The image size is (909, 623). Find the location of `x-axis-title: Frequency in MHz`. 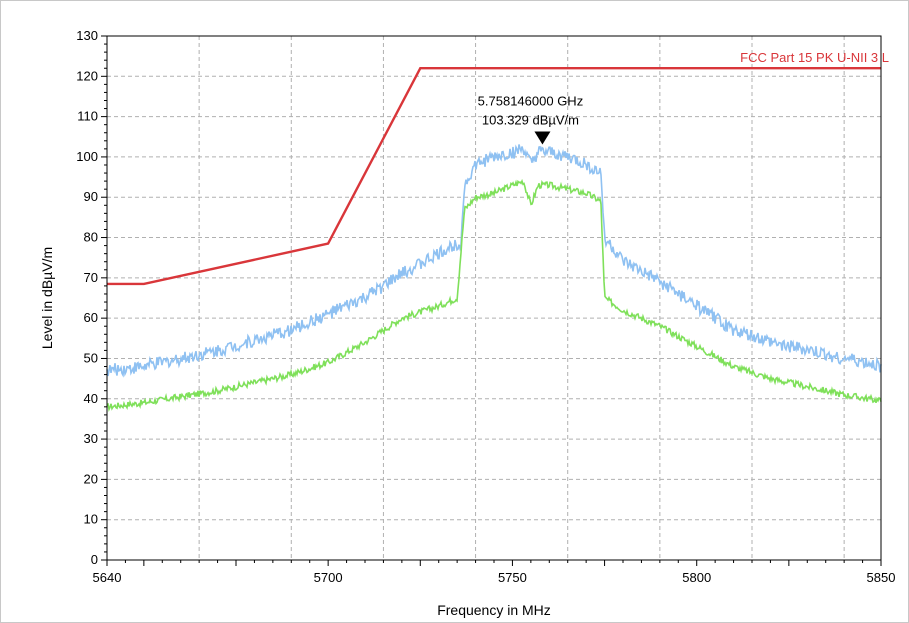

x-axis-title: Frequency in MHz is located at coordinates (494, 610).